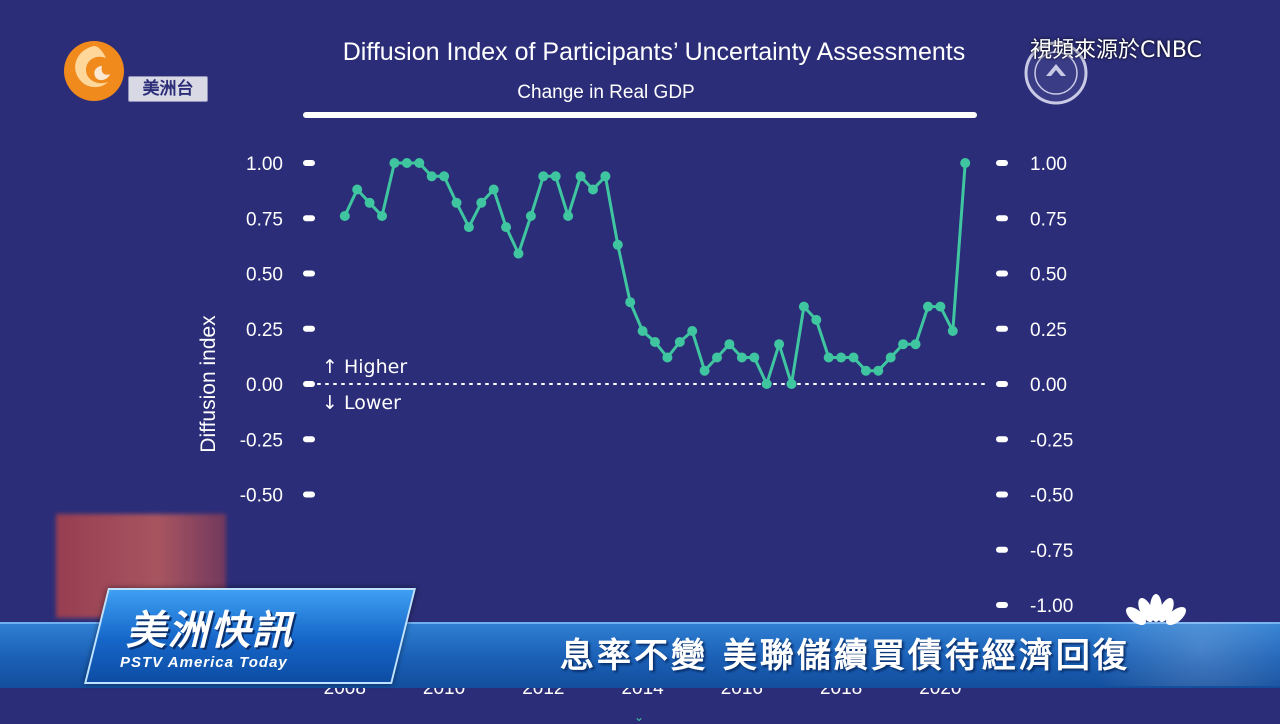  What do you see at coordinates (264, 385) in the screenshot?
I see `y-tick-label-left: 0.00` at bounding box center [264, 385].